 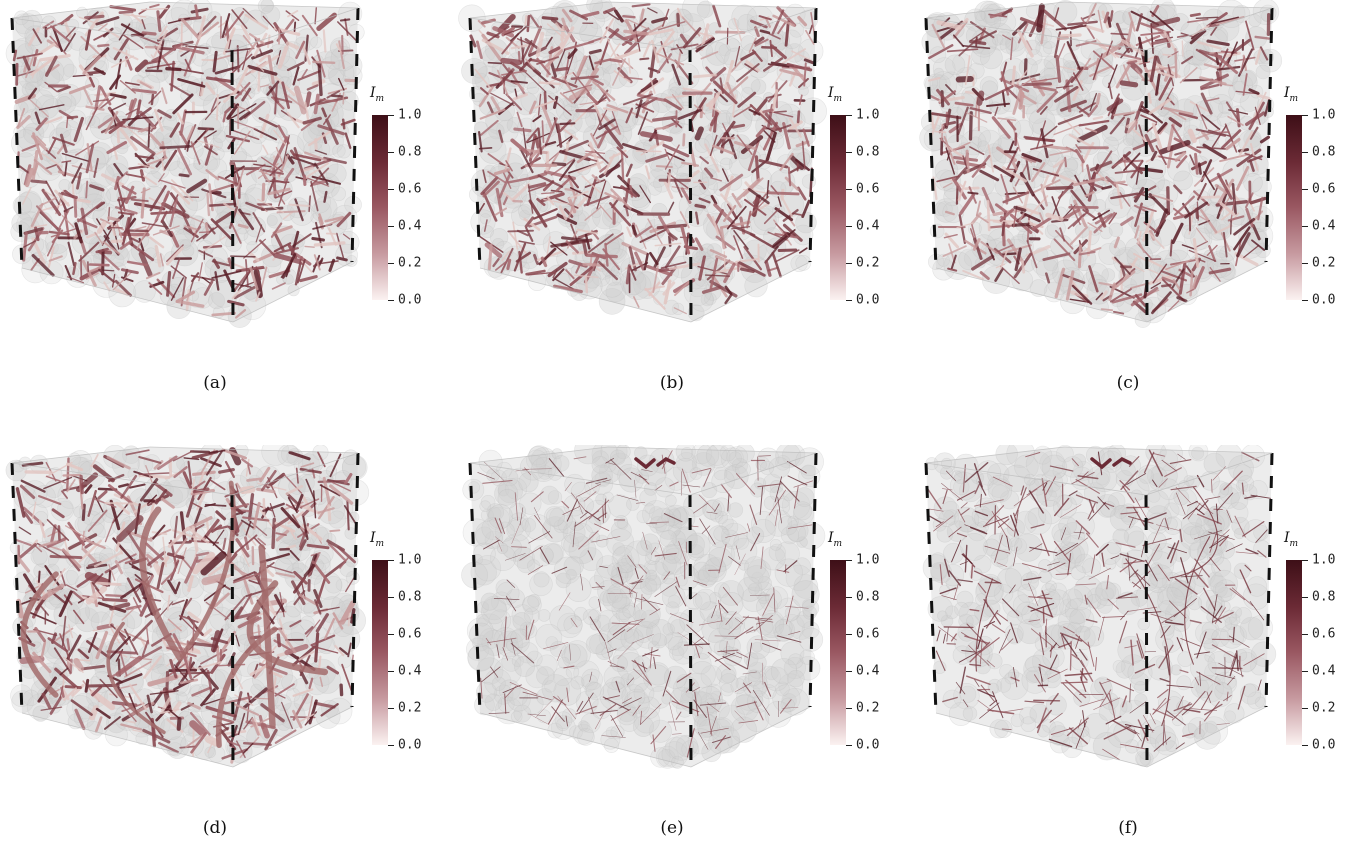 What do you see at coordinates (668, 617) in the screenshot?
I see `network-visualization` at bounding box center [668, 617].